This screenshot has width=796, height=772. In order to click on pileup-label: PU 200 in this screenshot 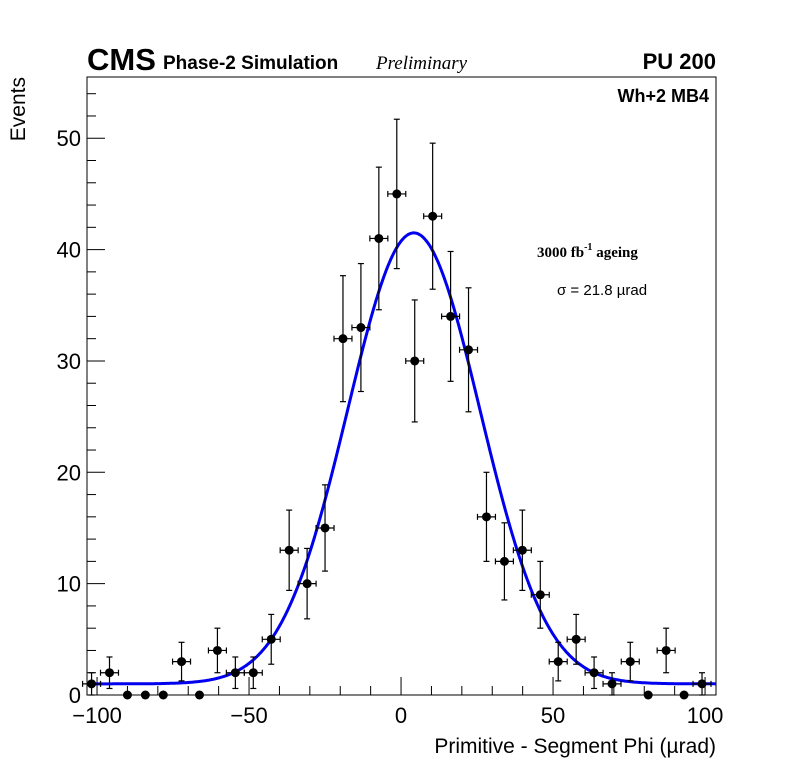, I will do `click(679, 61)`.